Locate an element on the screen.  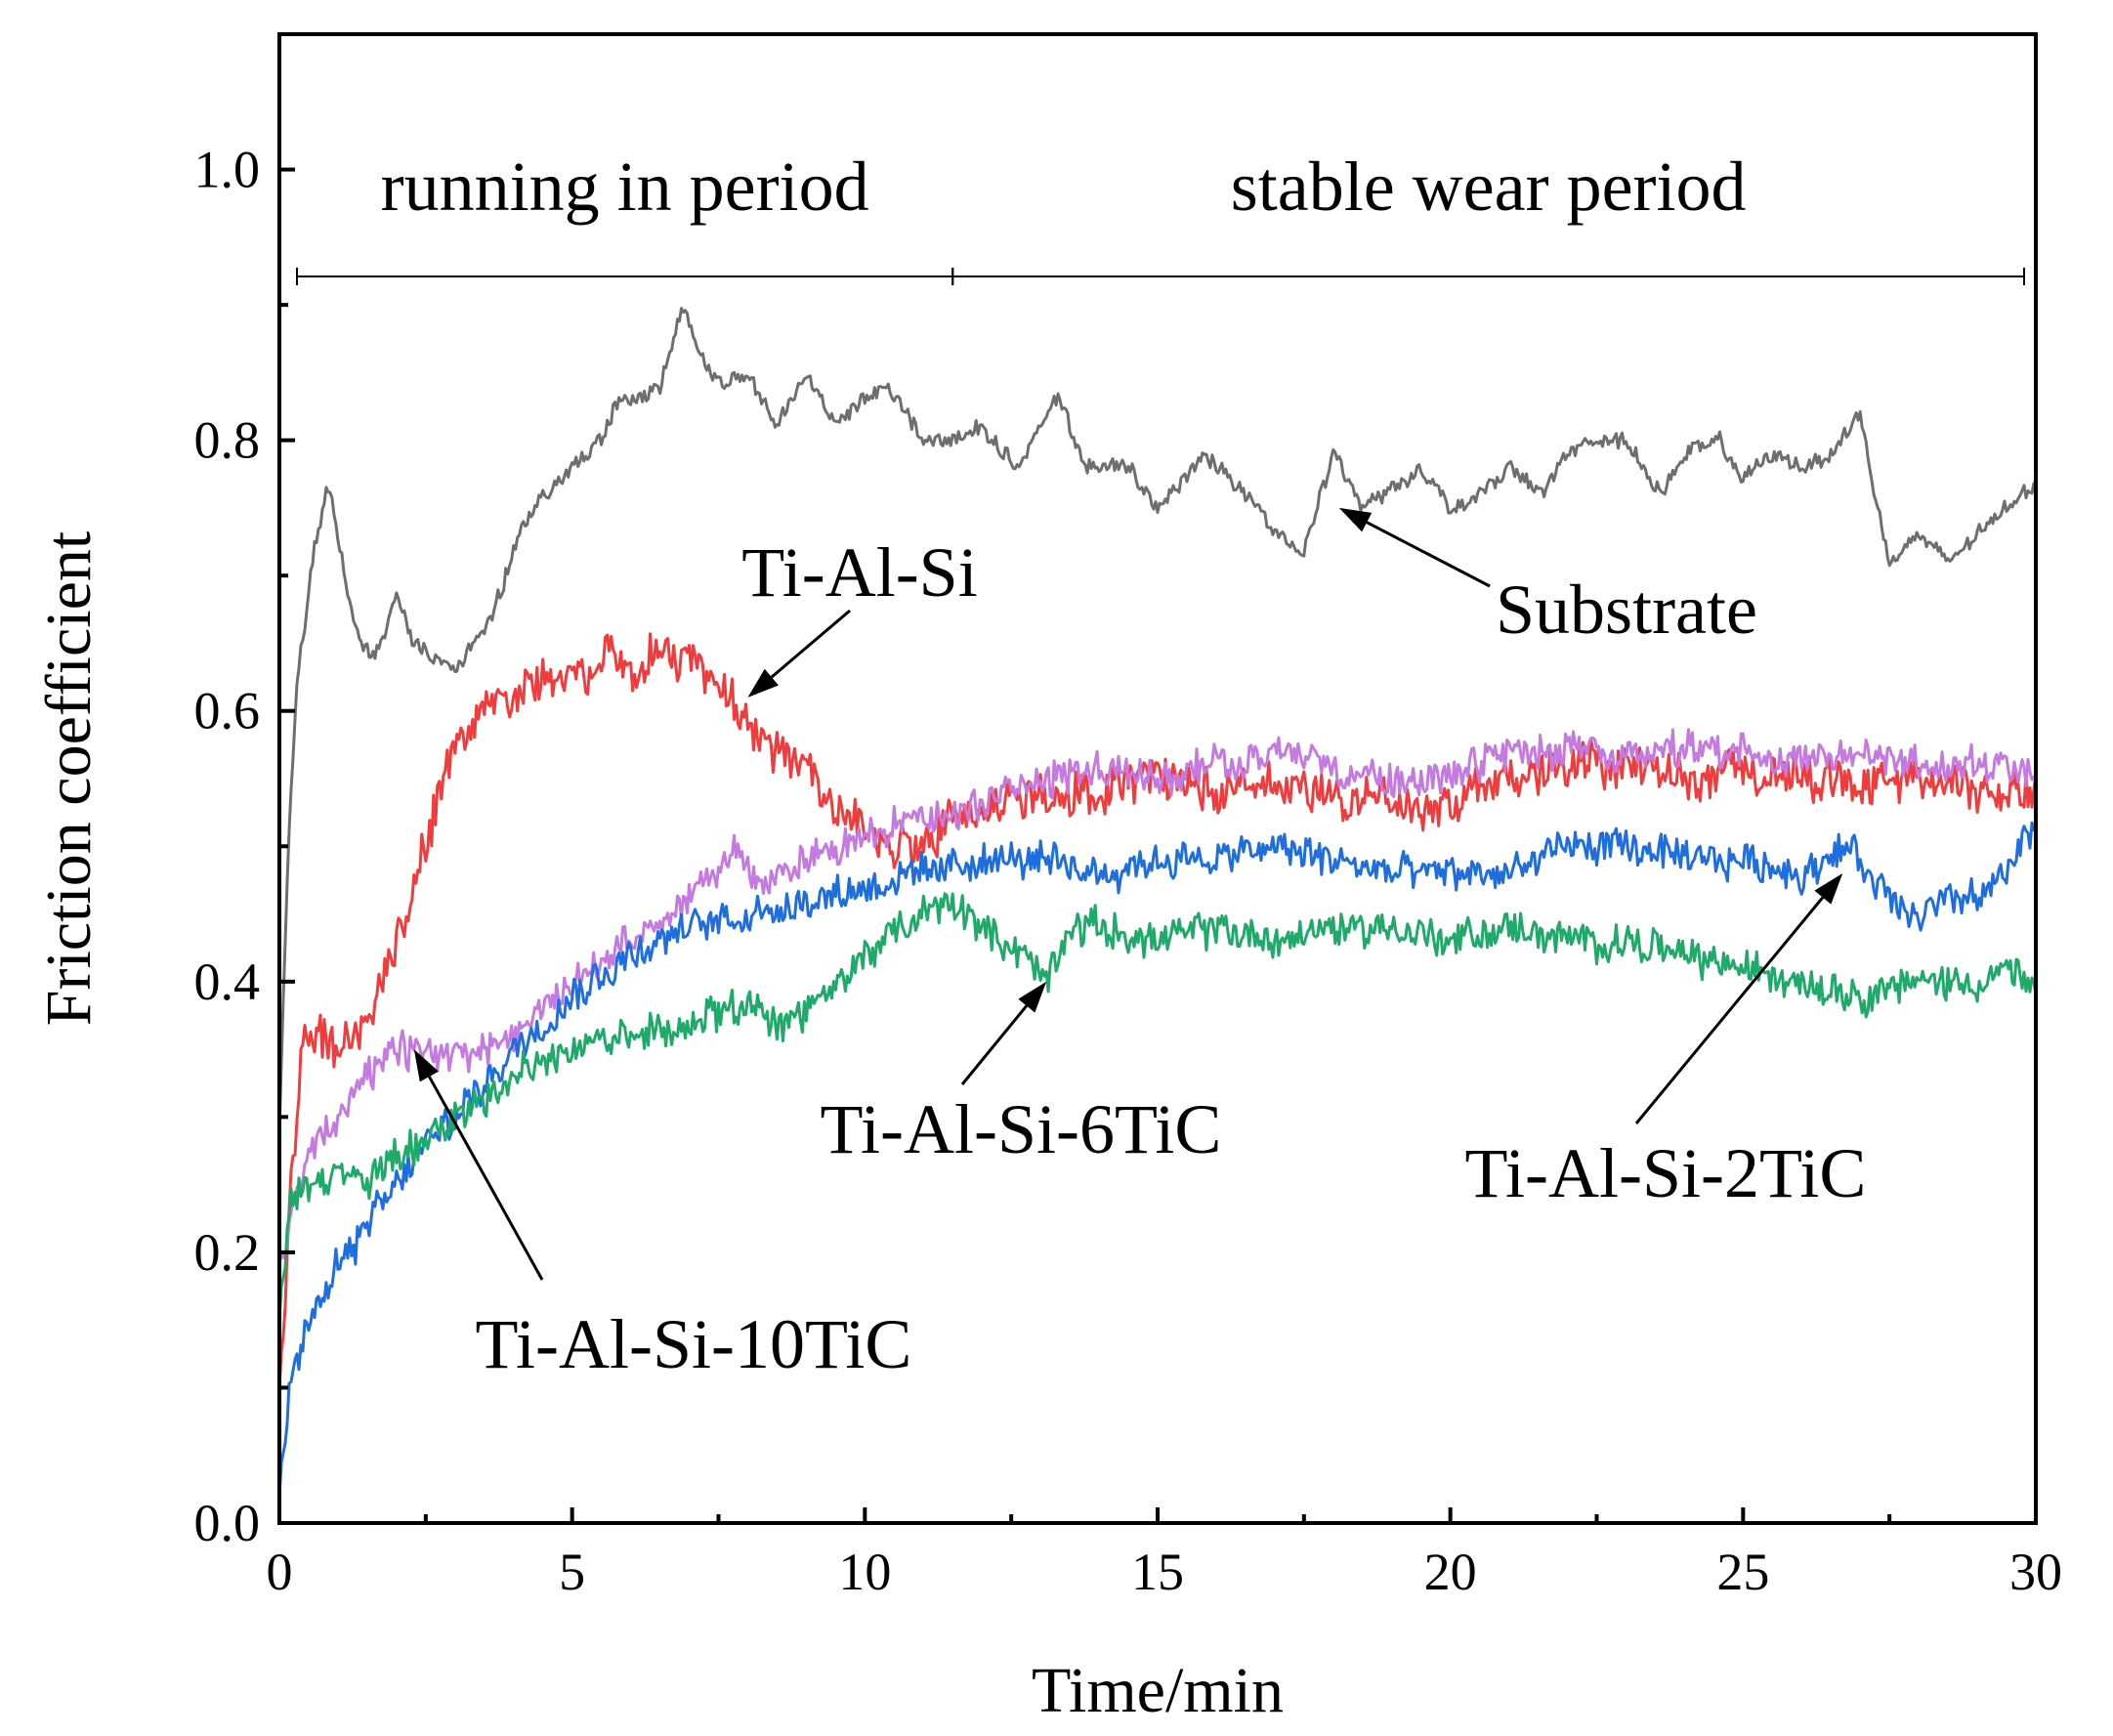
x-tick-label: 0 is located at coordinates (280, 1572).